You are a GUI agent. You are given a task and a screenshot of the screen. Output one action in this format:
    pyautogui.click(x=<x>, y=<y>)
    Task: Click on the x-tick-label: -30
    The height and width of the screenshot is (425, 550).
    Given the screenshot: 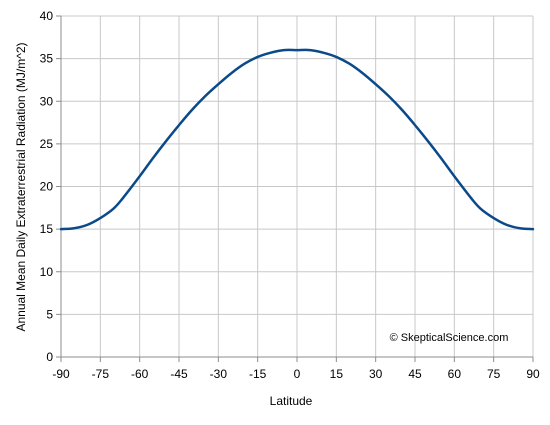 What is the action you would take?
    pyautogui.click(x=219, y=374)
    